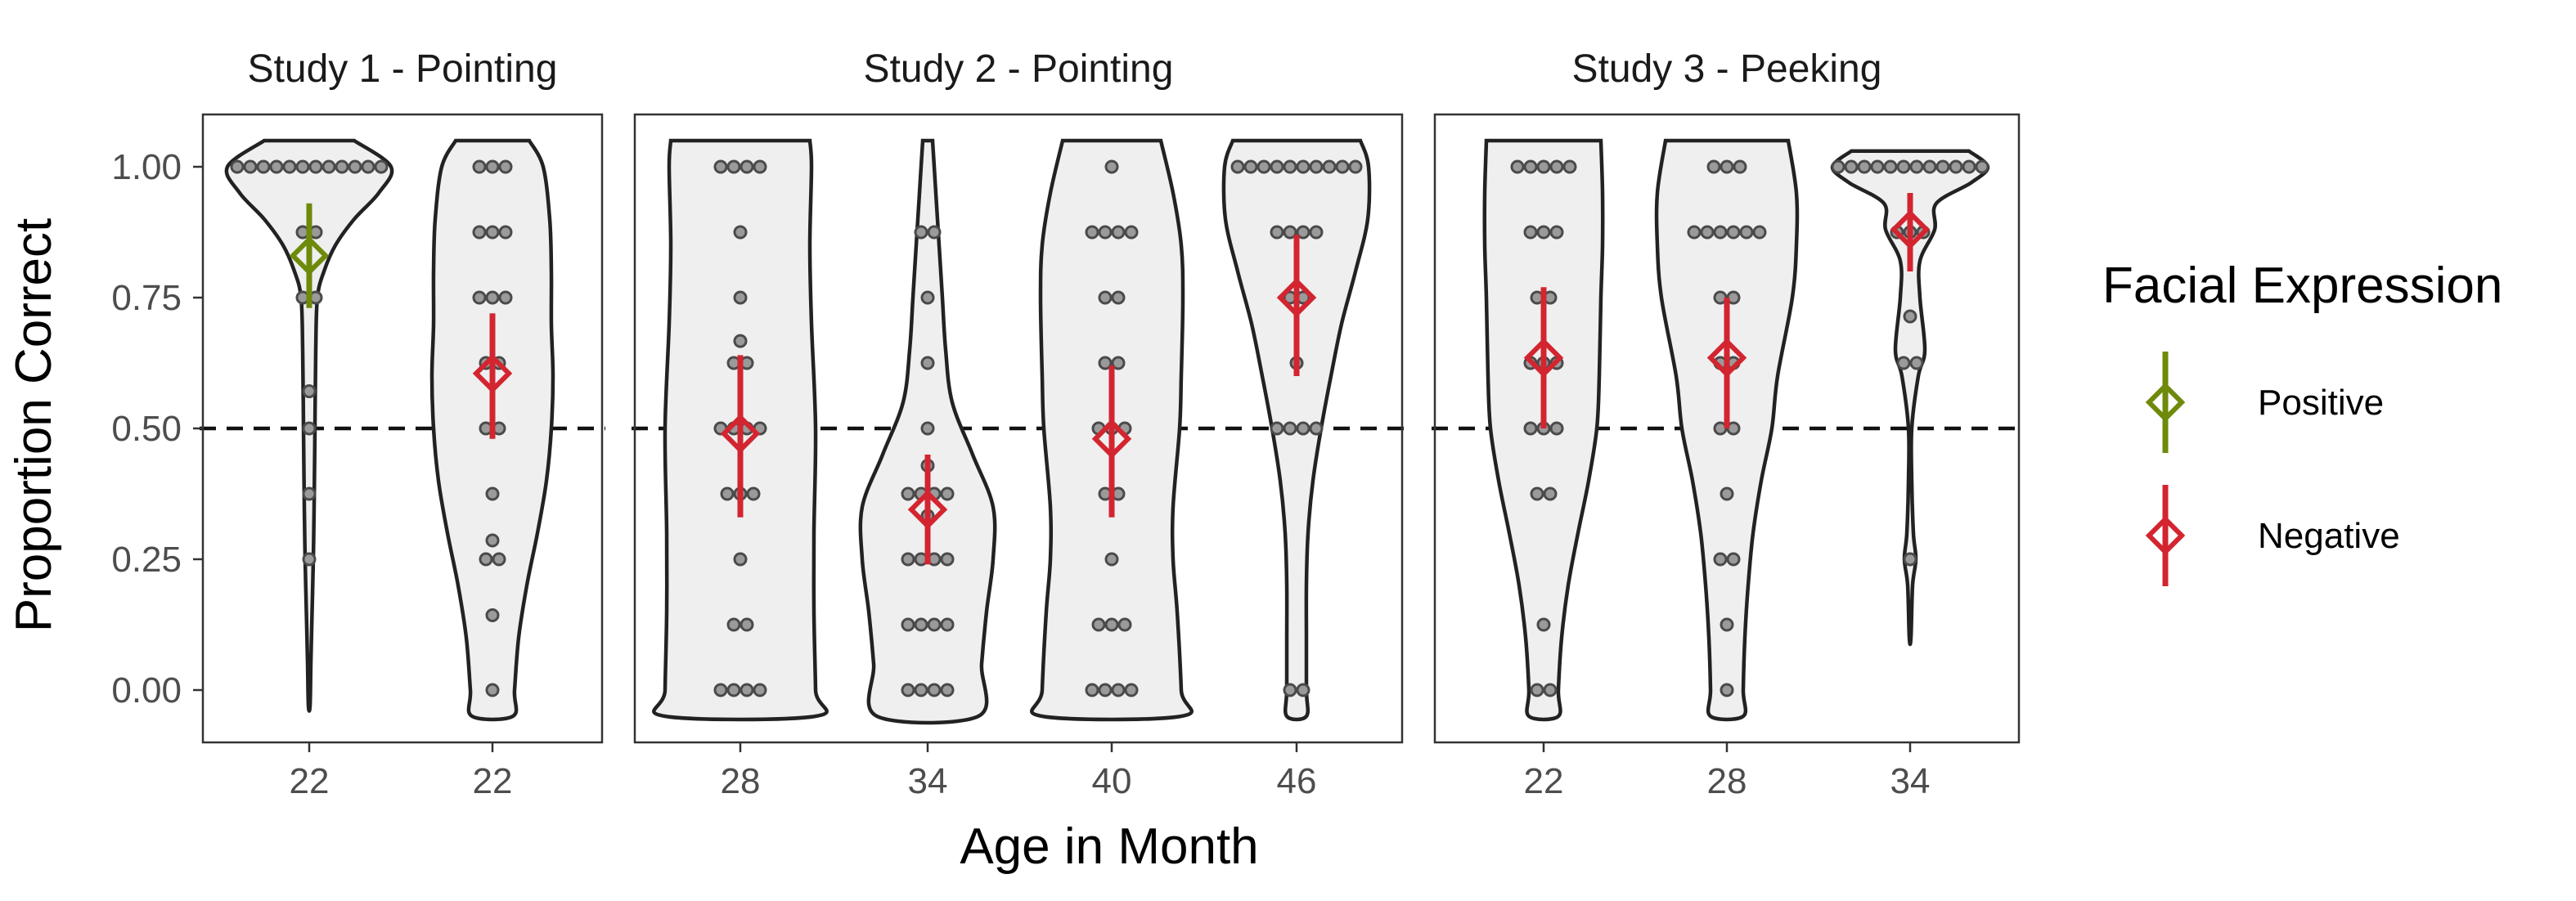 The width and height of the screenshot is (2576, 901). What do you see at coordinates (928, 781) in the screenshot?
I see `x-tick-label: 34` at bounding box center [928, 781].